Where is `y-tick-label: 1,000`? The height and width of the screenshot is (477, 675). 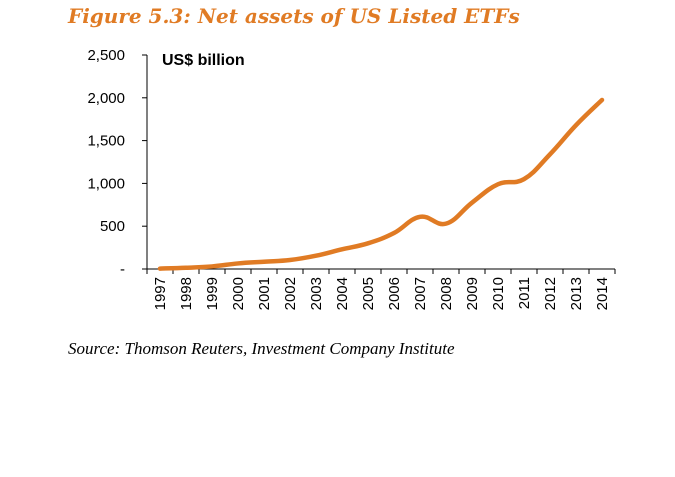
y-tick-label: 1,000 is located at coordinates (106, 183).